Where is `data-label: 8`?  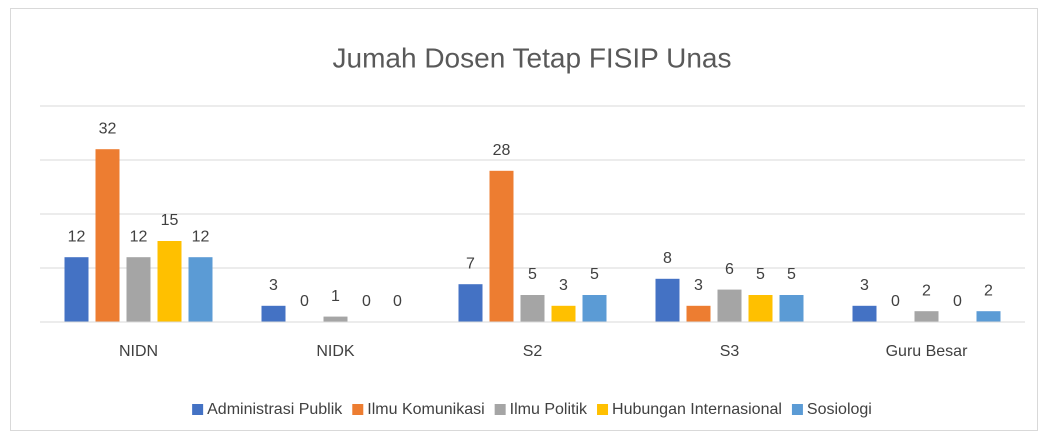 data-label: 8 is located at coordinates (667, 258).